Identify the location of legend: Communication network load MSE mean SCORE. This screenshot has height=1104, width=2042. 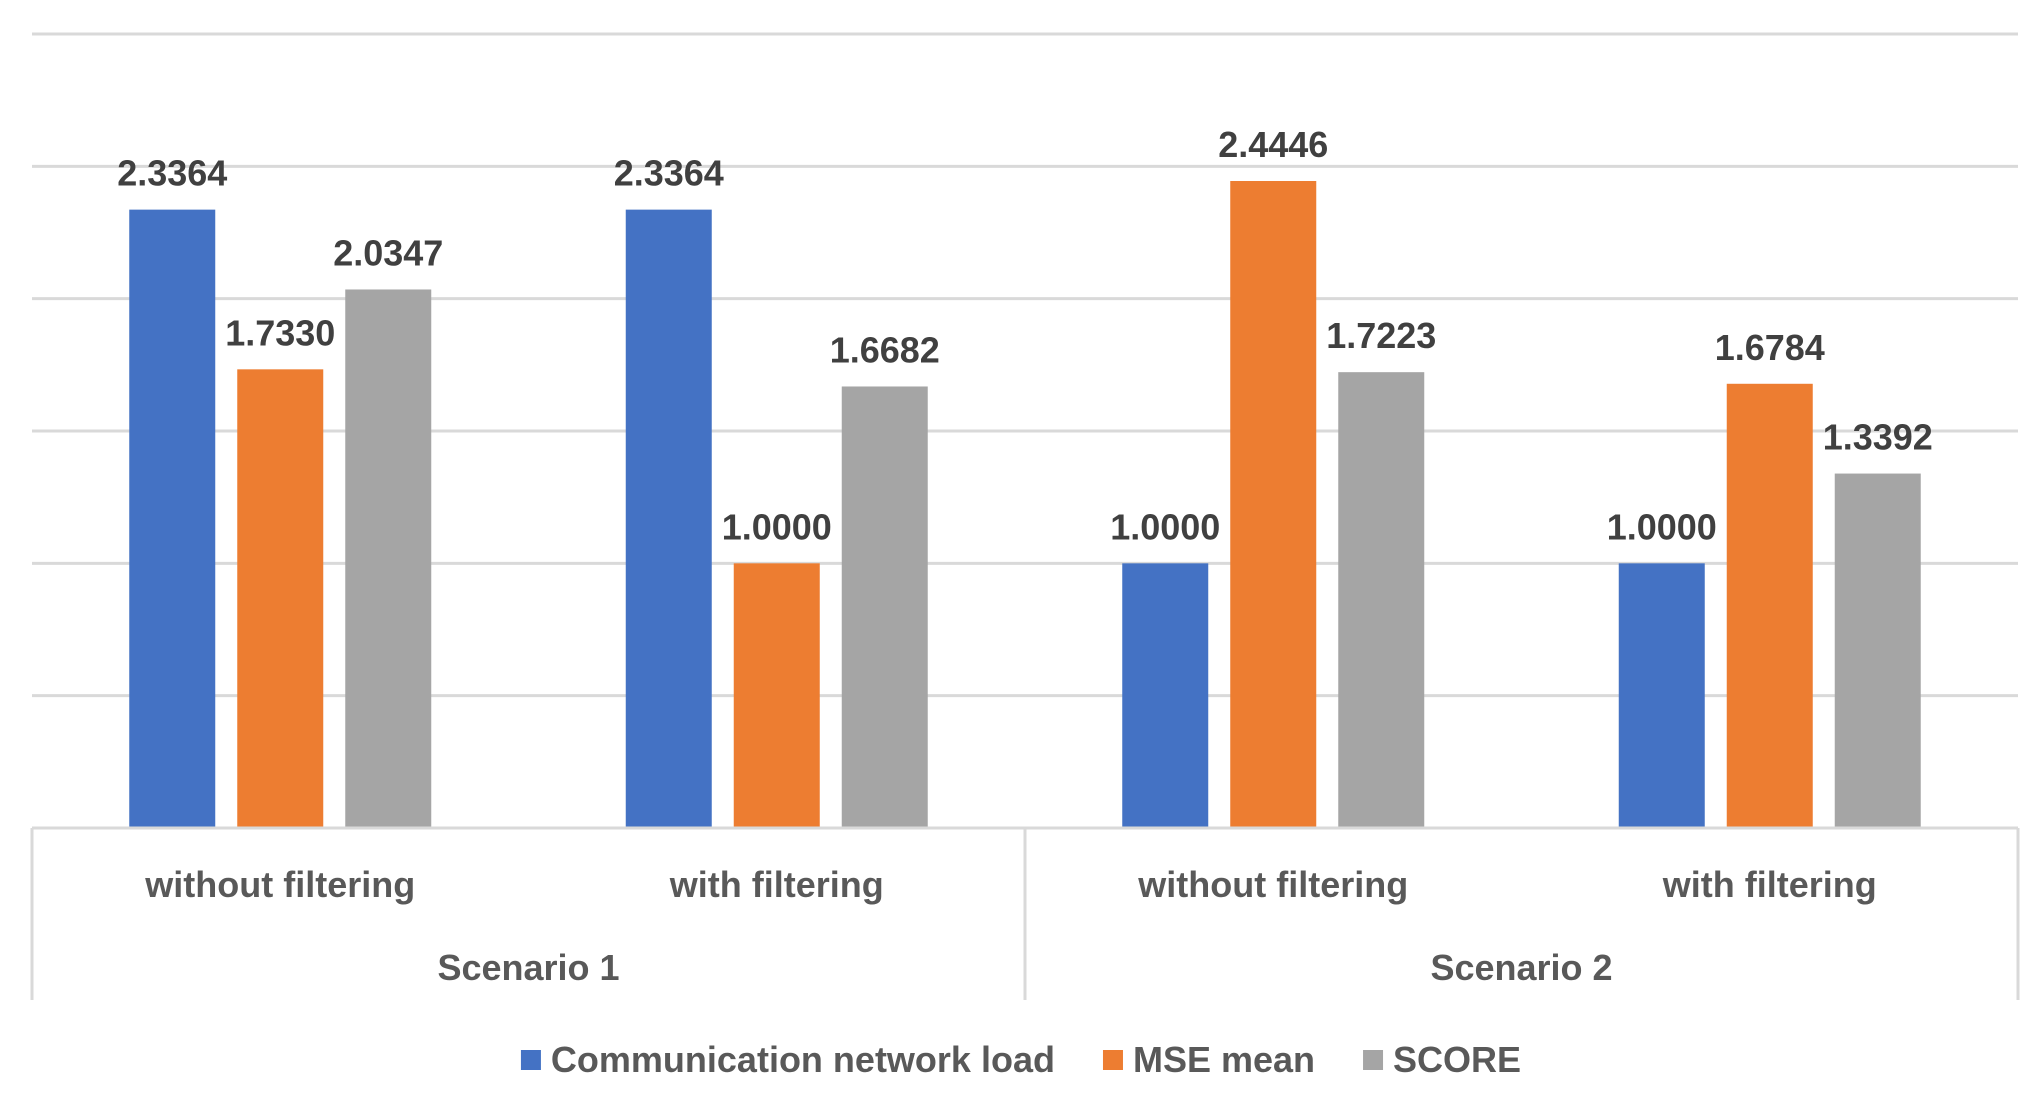
(1020, 1059).